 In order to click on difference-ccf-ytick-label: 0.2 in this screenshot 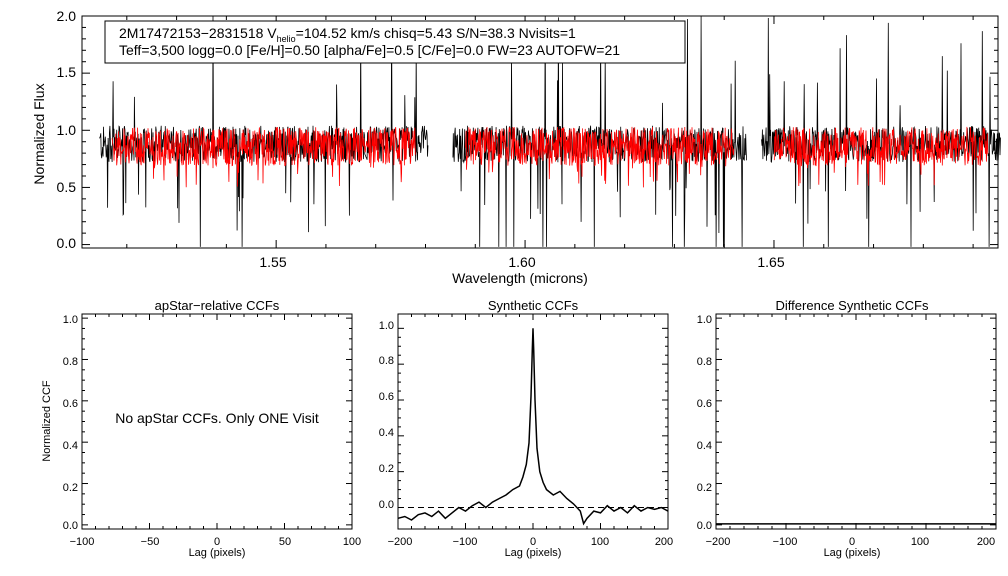, I will do `click(704, 488)`.